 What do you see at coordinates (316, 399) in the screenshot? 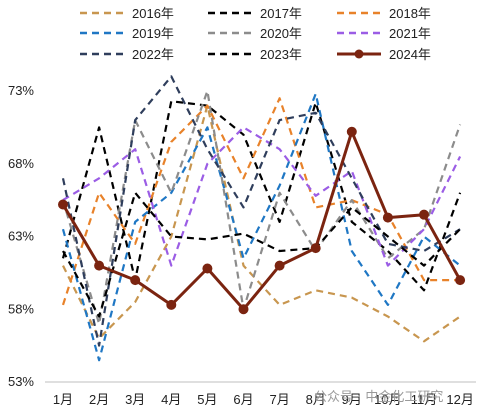
I see `x-tick-label: 8月` at bounding box center [316, 399].